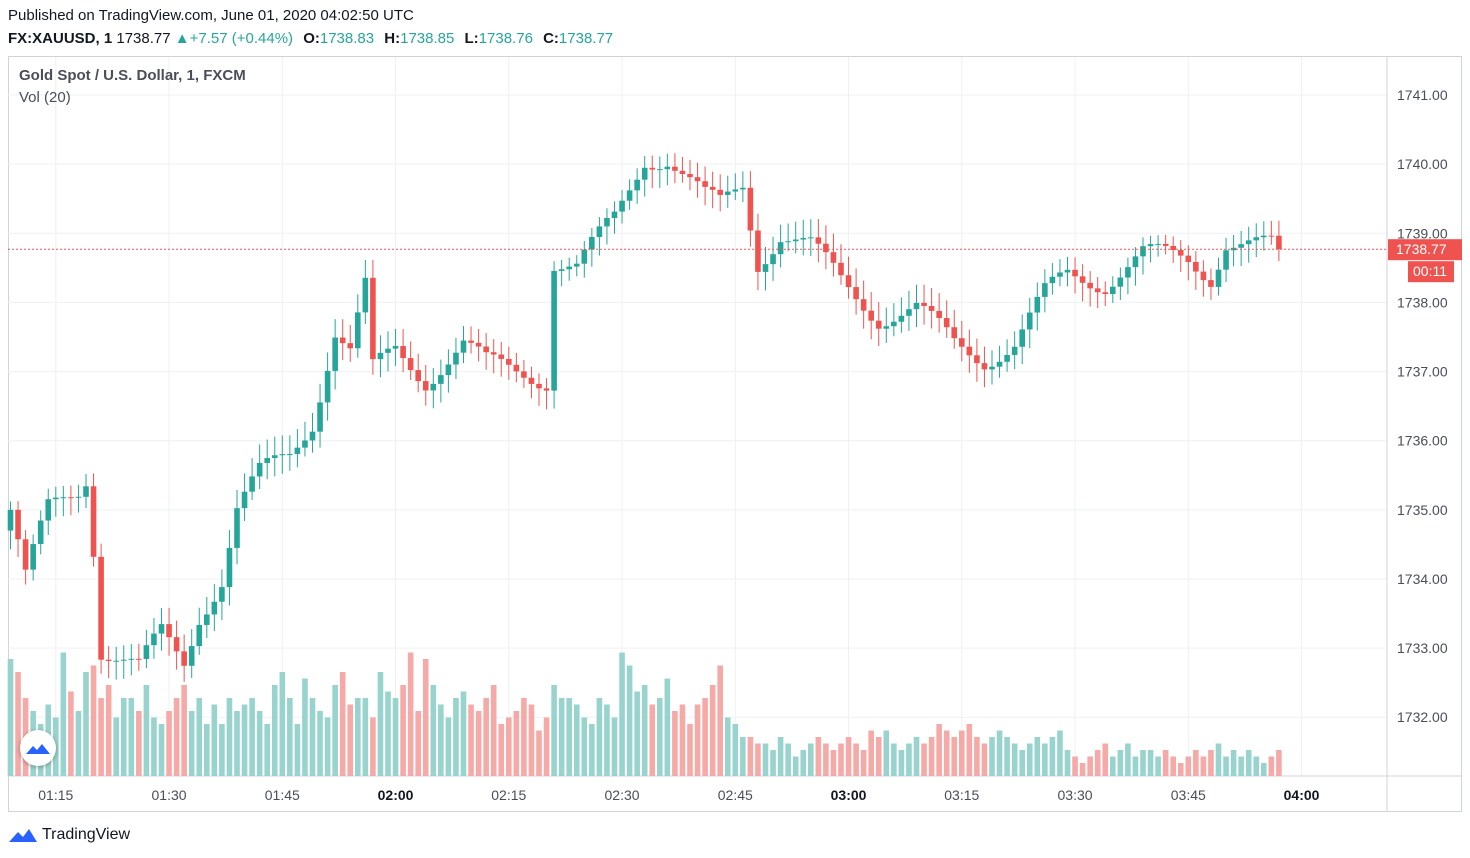  What do you see at coordinates (169, 795) in the screenshot?
I see `x-tick-label: 01:30` at bounding box center [169, 795].